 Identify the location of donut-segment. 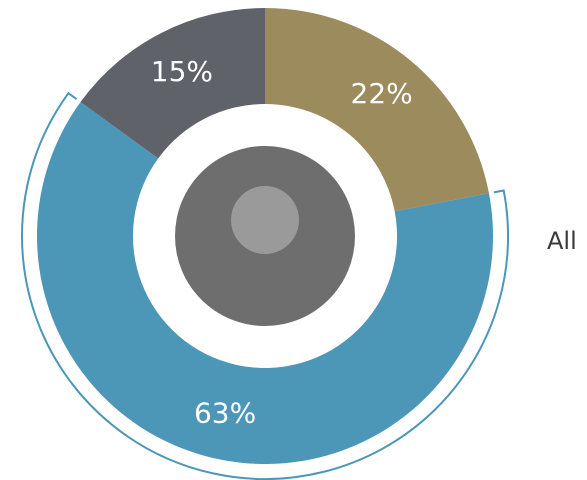
(172, 83).